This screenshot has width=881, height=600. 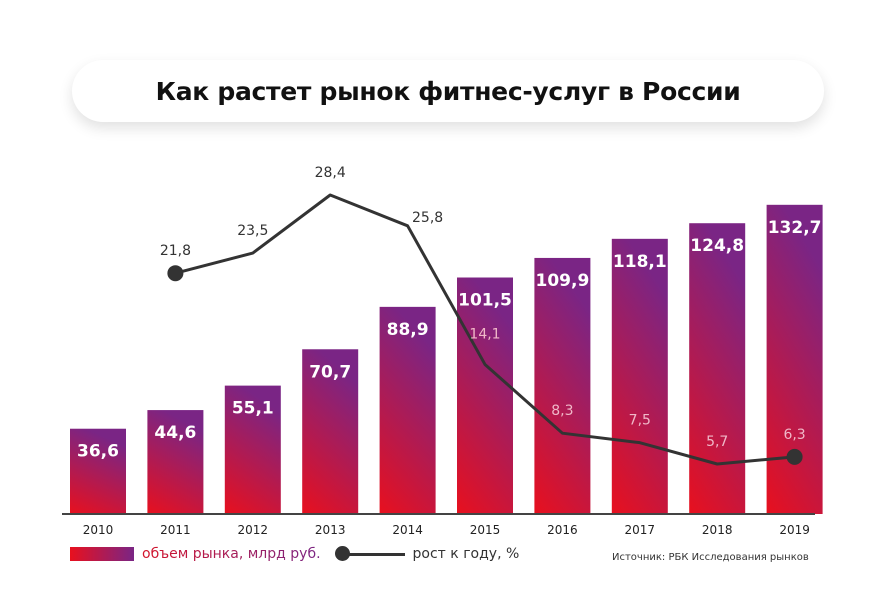 What do you see at coordinates (407, 530) in the screenshot?
I see `x-tick-label: 2014` at bounding box center [407, 530].